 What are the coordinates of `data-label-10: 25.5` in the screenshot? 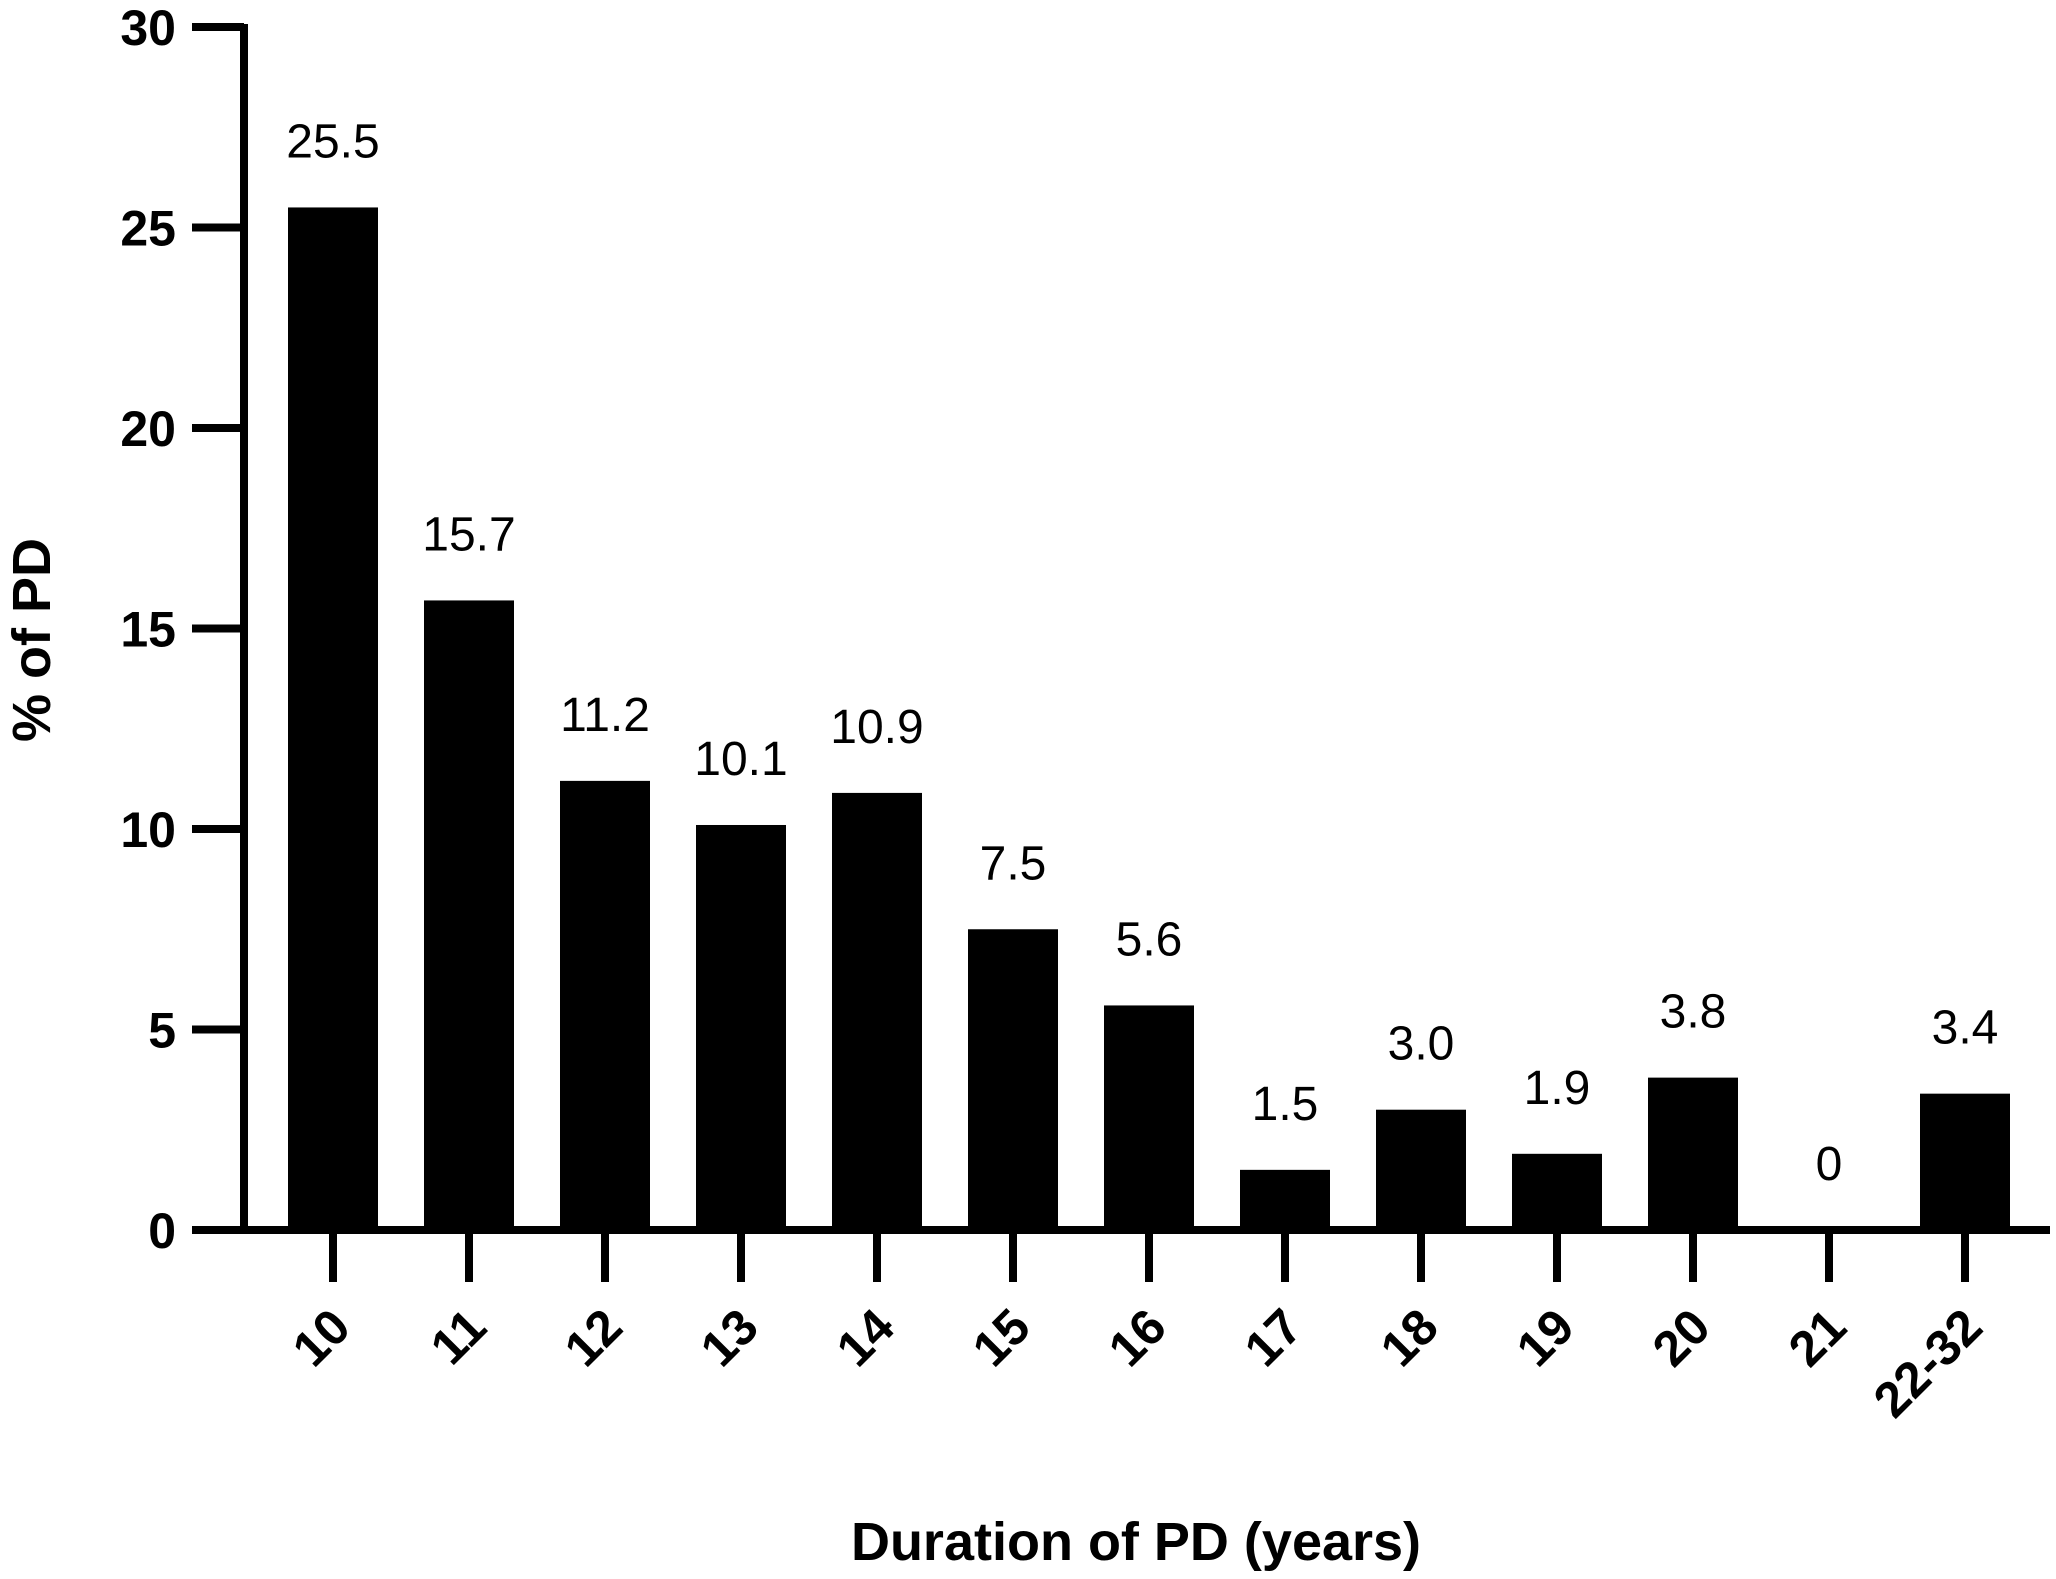 It's located at (332, 141).